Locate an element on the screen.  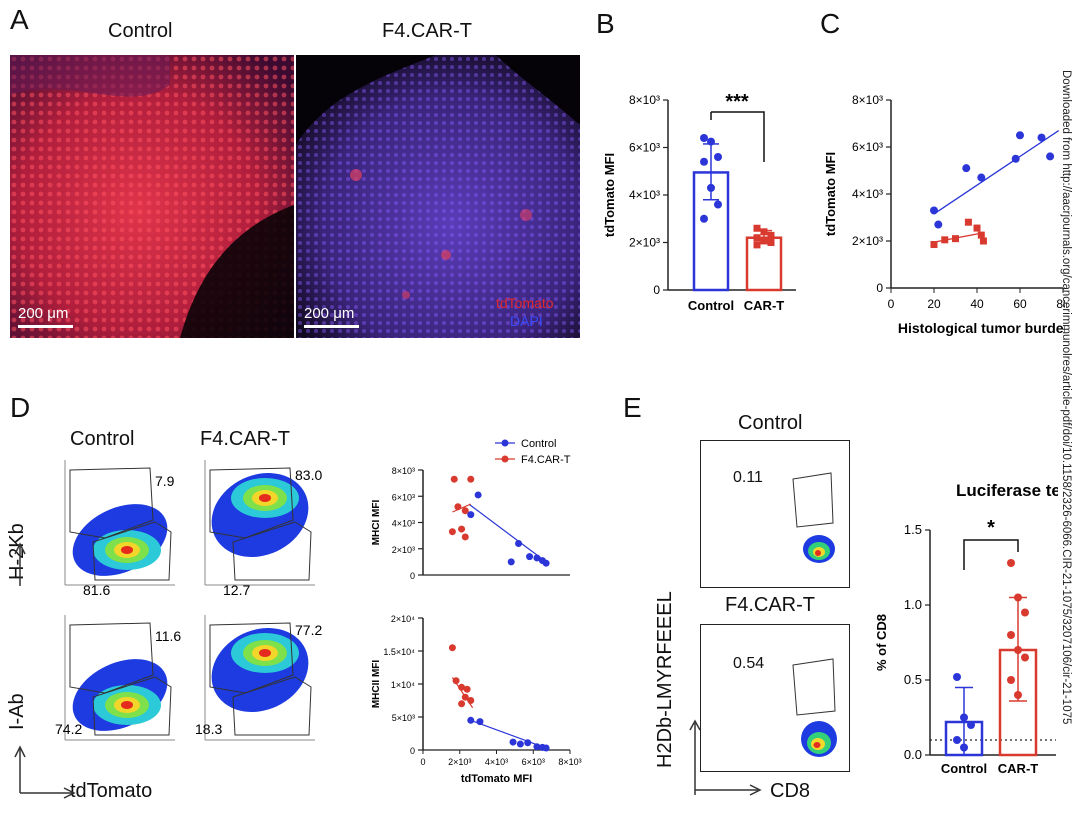
chartD1-fit-line is located at coordinates (462, 508).